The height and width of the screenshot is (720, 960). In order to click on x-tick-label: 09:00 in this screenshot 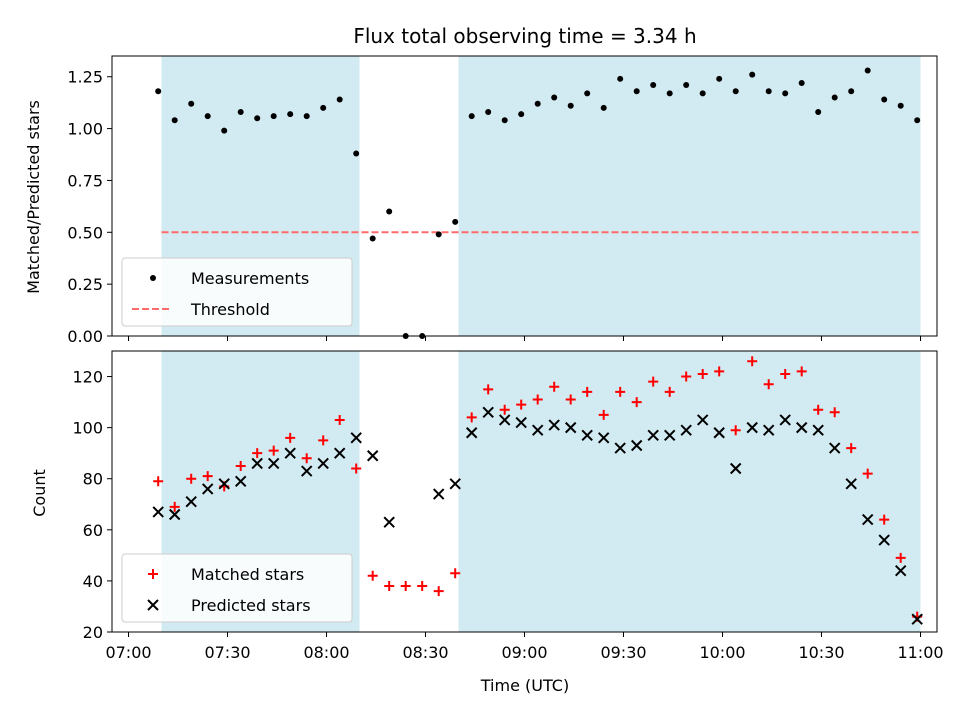, I will do `click(524, 652)`.